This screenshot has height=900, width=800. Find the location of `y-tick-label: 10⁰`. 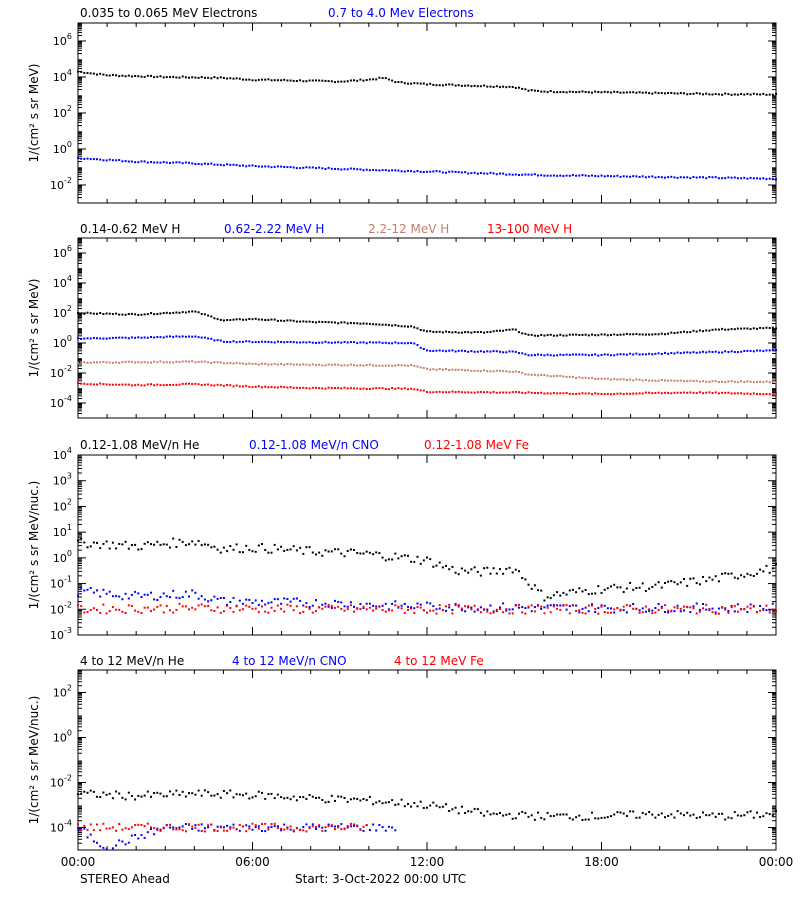

y-tick-label: 10⁰ is located at coordinates (62, 737).